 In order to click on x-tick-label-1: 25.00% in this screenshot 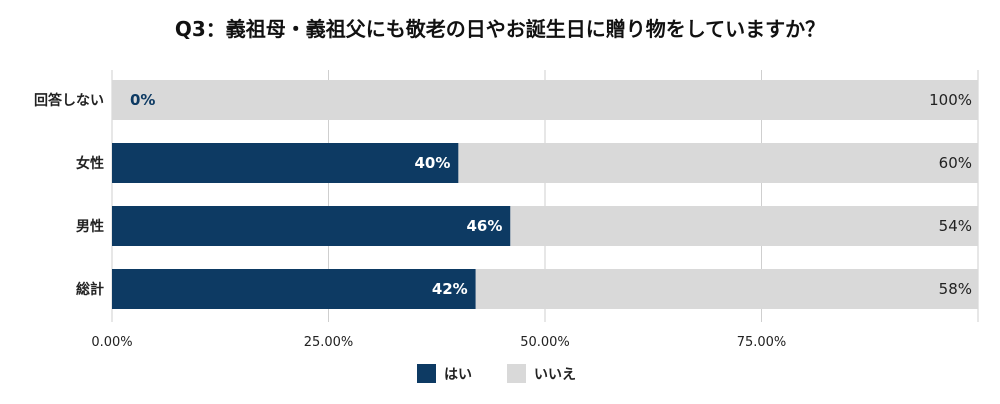, I will do `click(329, 342)`.